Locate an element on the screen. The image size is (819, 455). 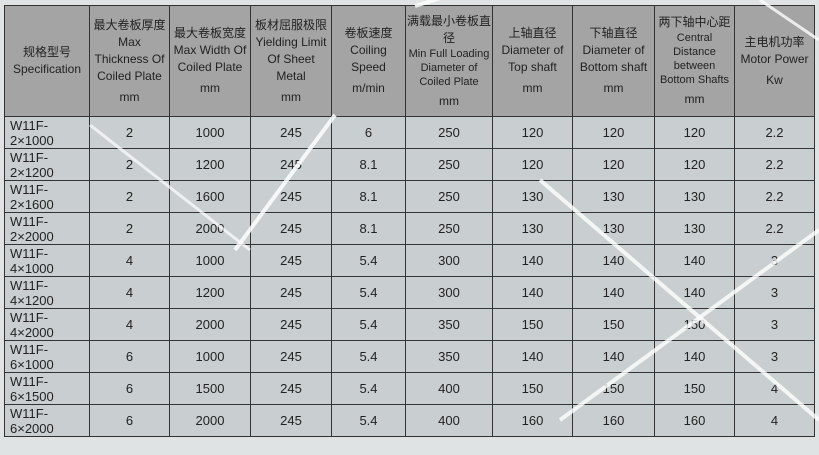
header-cn: 卷板速度 is located at coordinates (368, 33).